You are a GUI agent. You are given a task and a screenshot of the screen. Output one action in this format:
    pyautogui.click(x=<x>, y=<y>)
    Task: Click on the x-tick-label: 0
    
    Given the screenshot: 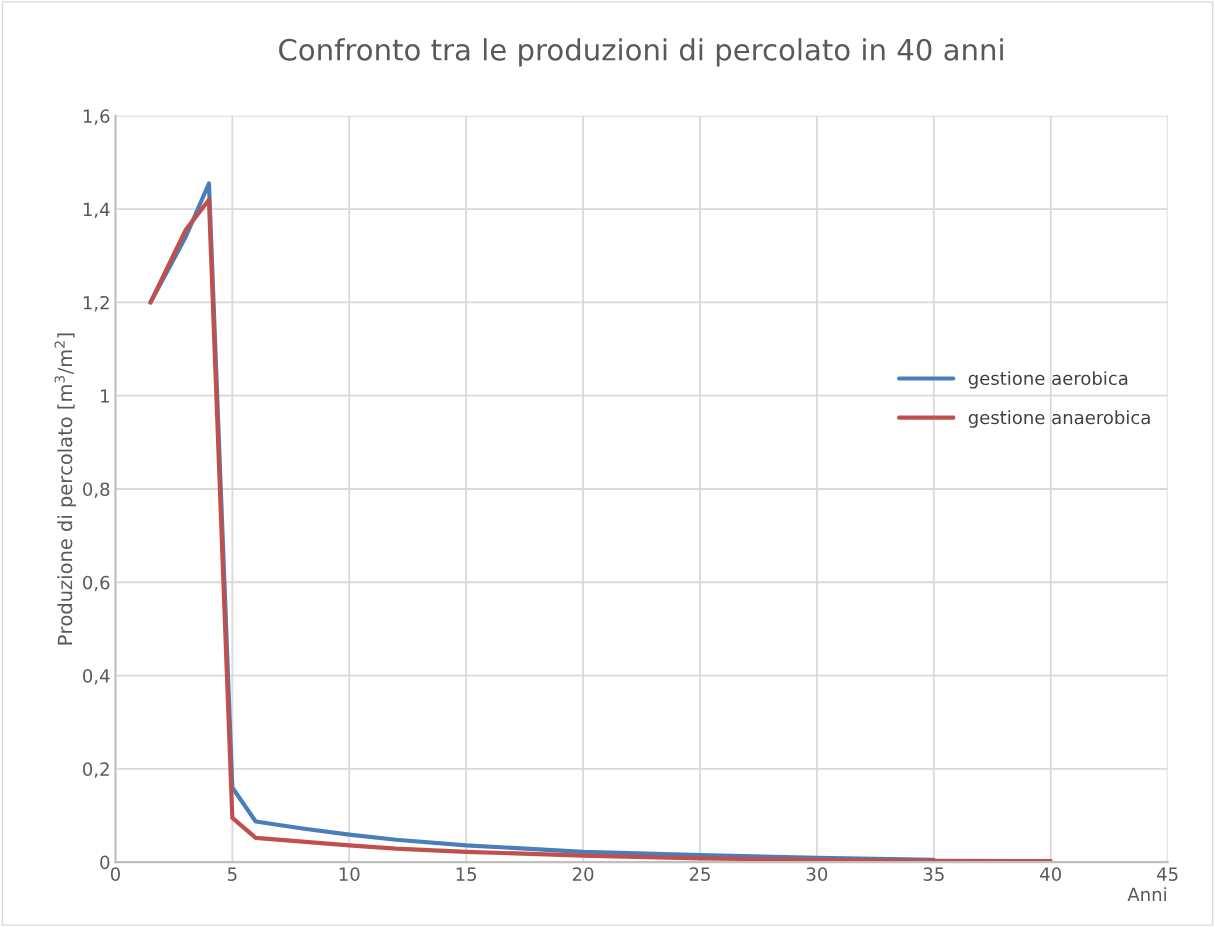 What is the action you would take?
    pyautogui.click(x=115, y=874)
    